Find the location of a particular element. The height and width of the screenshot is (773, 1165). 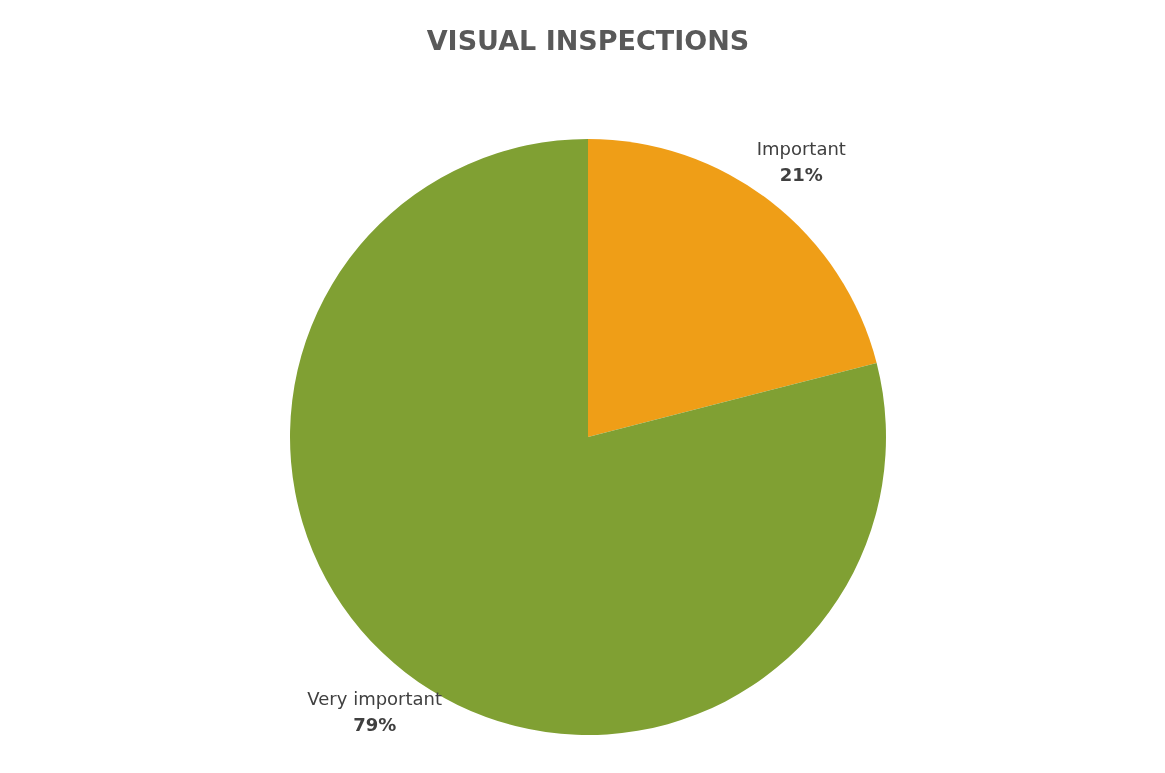

chart-title: VISUAL INSPECTIONS is located at coordinates (588, 40).